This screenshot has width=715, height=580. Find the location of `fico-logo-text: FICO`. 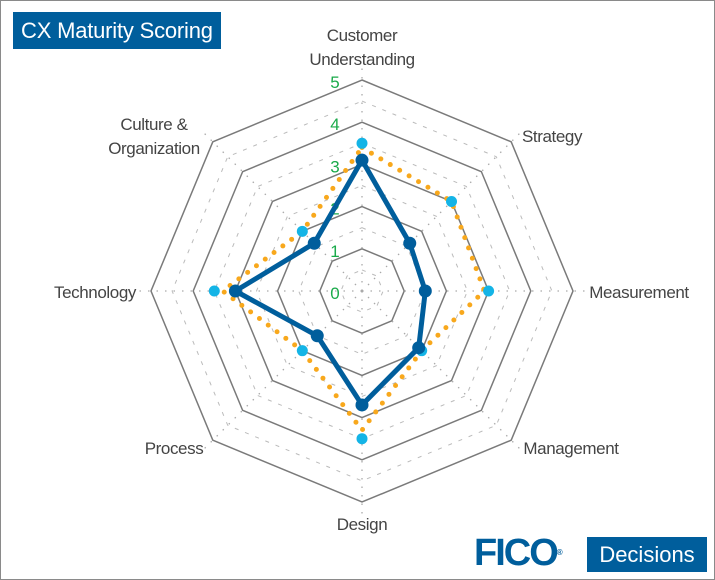

fico-logo-text: FICO is located at coordinates (516, 553).